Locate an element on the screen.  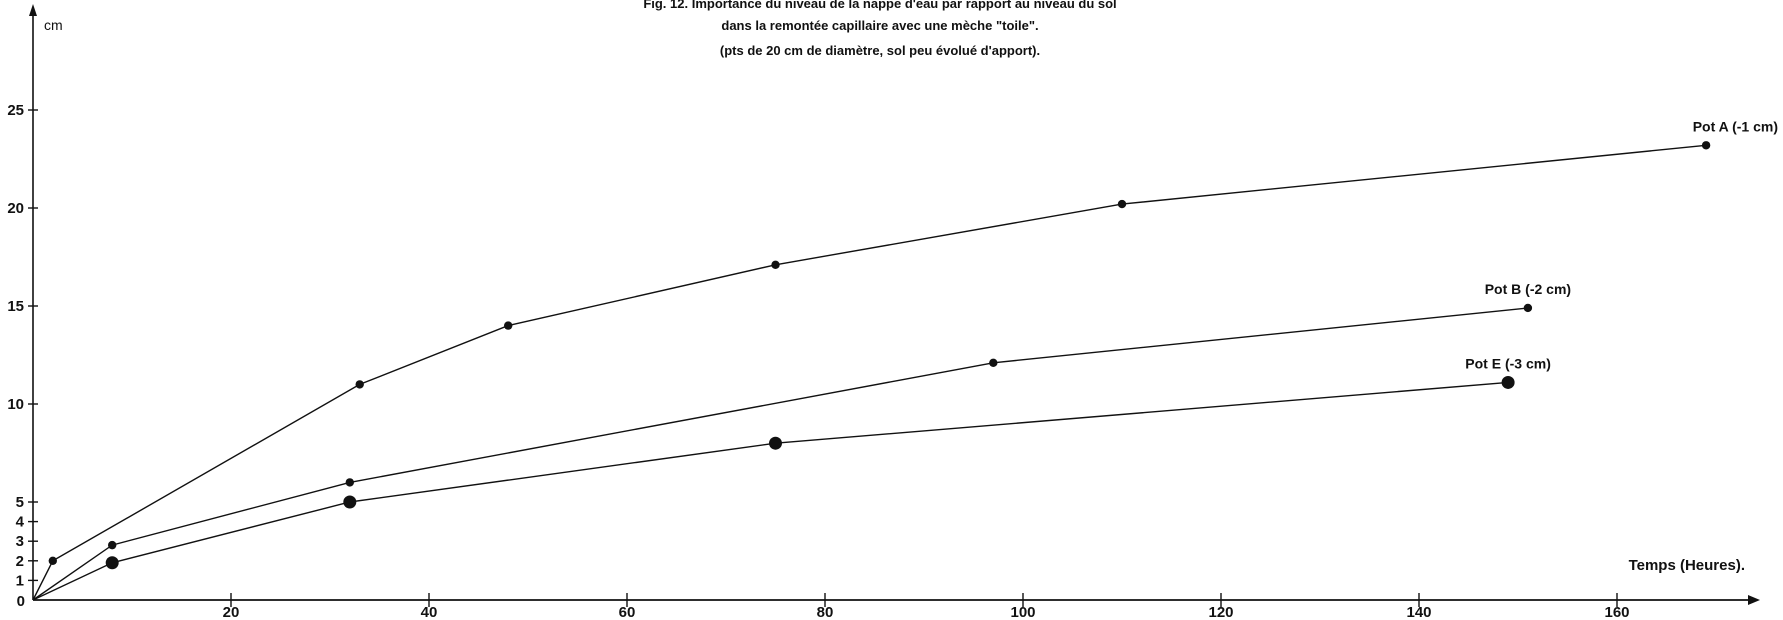
y-tick-label: 4 is located at coordinates (20, 522).